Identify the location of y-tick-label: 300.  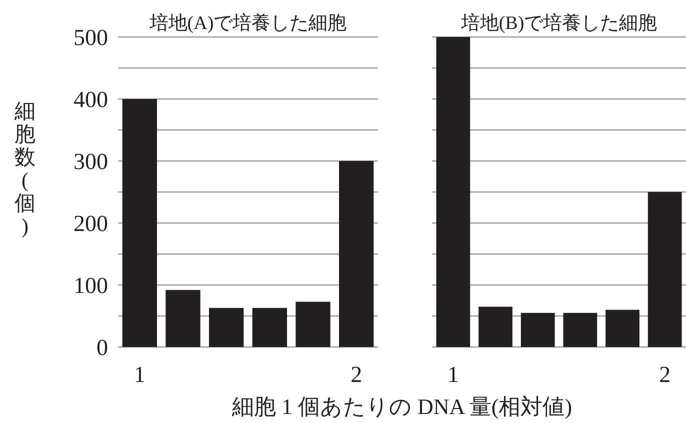
(91, 161).